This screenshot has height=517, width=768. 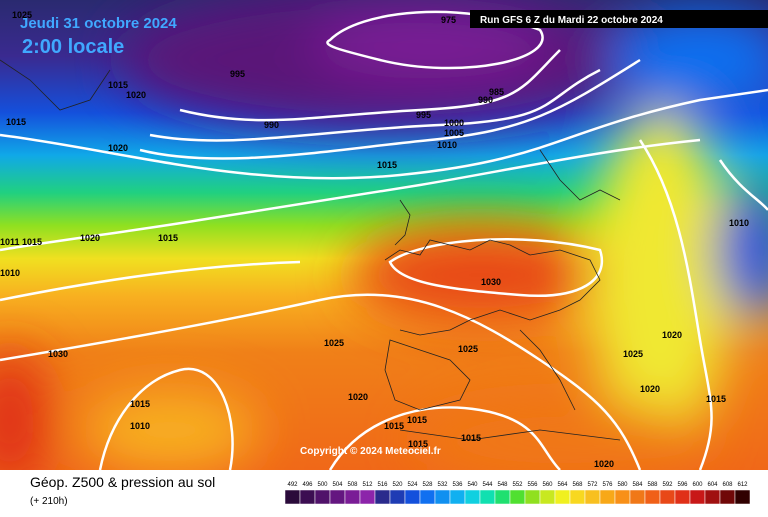 I want to click on isobar-label: 985, so click(x=496, y=92).